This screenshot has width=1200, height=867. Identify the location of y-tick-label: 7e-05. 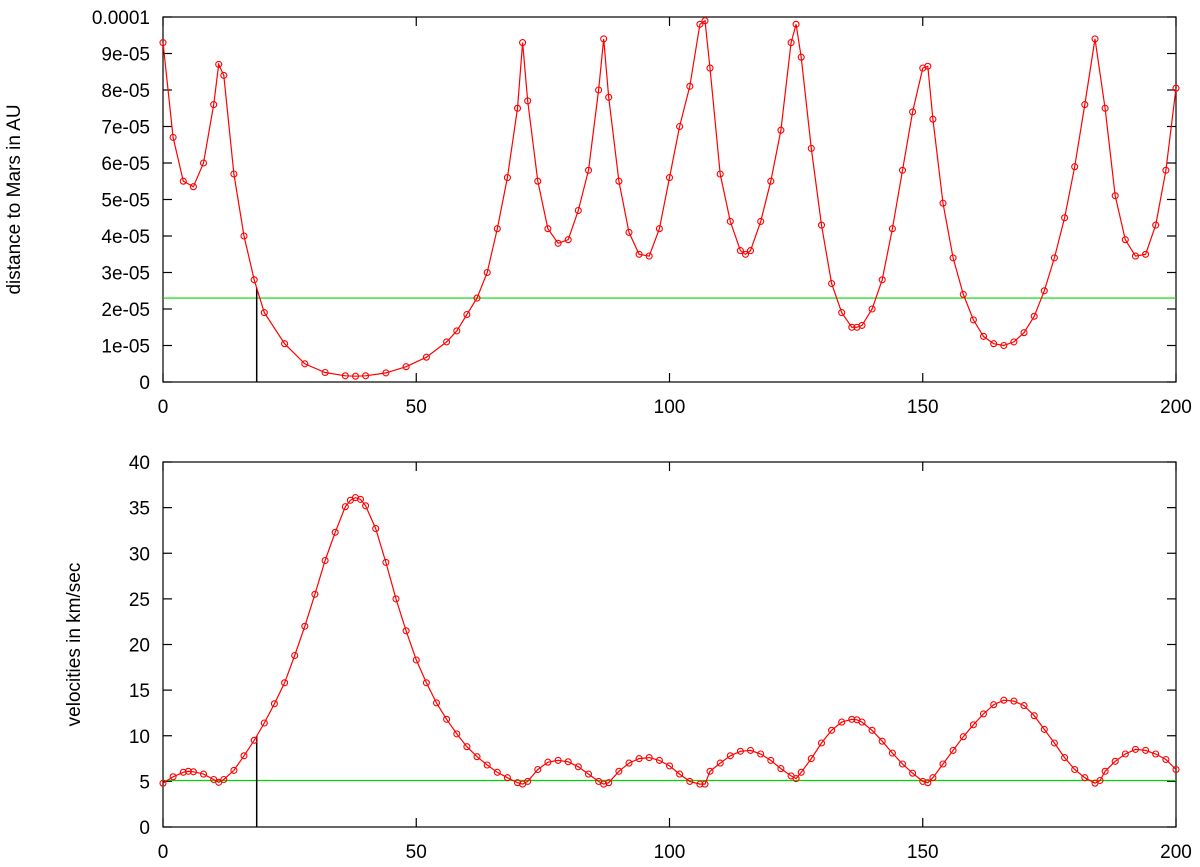
(125, 128).